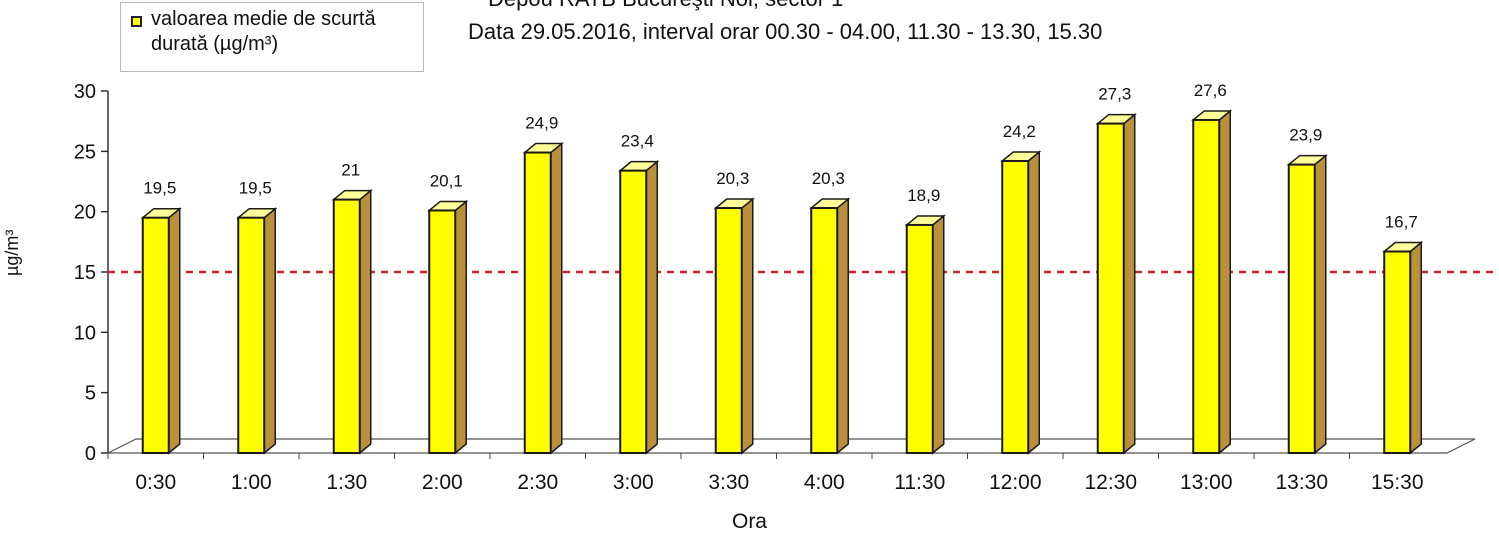  Describe the element at coordinates (251, 482) in the screenshot. I see `x-tick-label: 1:00` at that location.